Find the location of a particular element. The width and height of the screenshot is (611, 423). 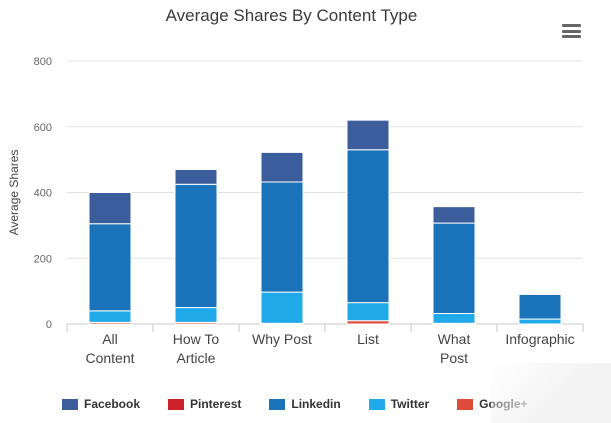

x-category-label: Why Post is located at coordinates (282, 339).